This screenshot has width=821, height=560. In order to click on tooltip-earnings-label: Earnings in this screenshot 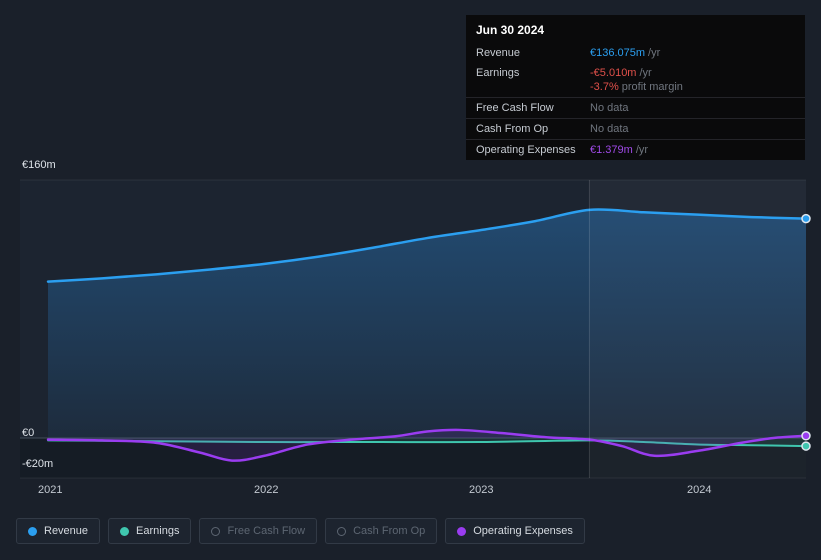, I will do `click(498, 73)`.